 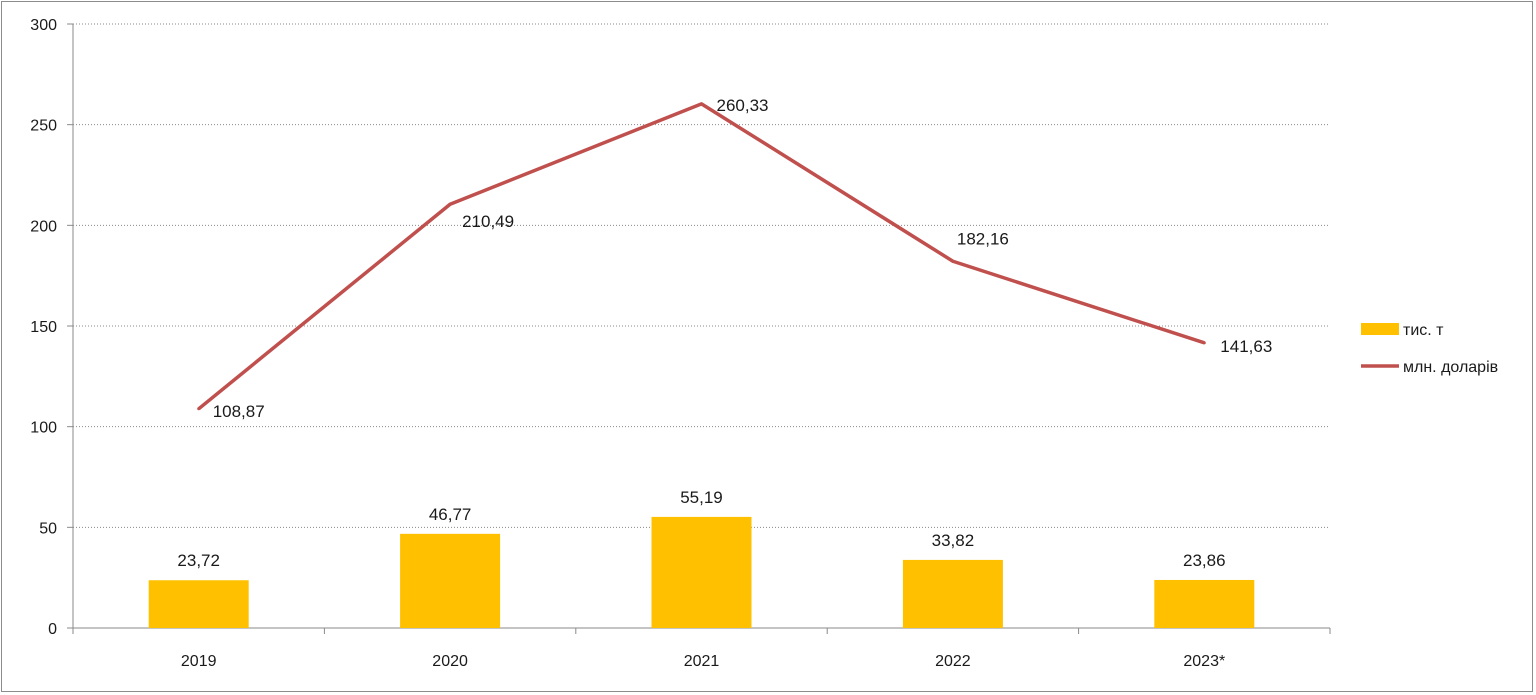 I want to click on line-data-label: 182,16, so click(x=983, y=238).